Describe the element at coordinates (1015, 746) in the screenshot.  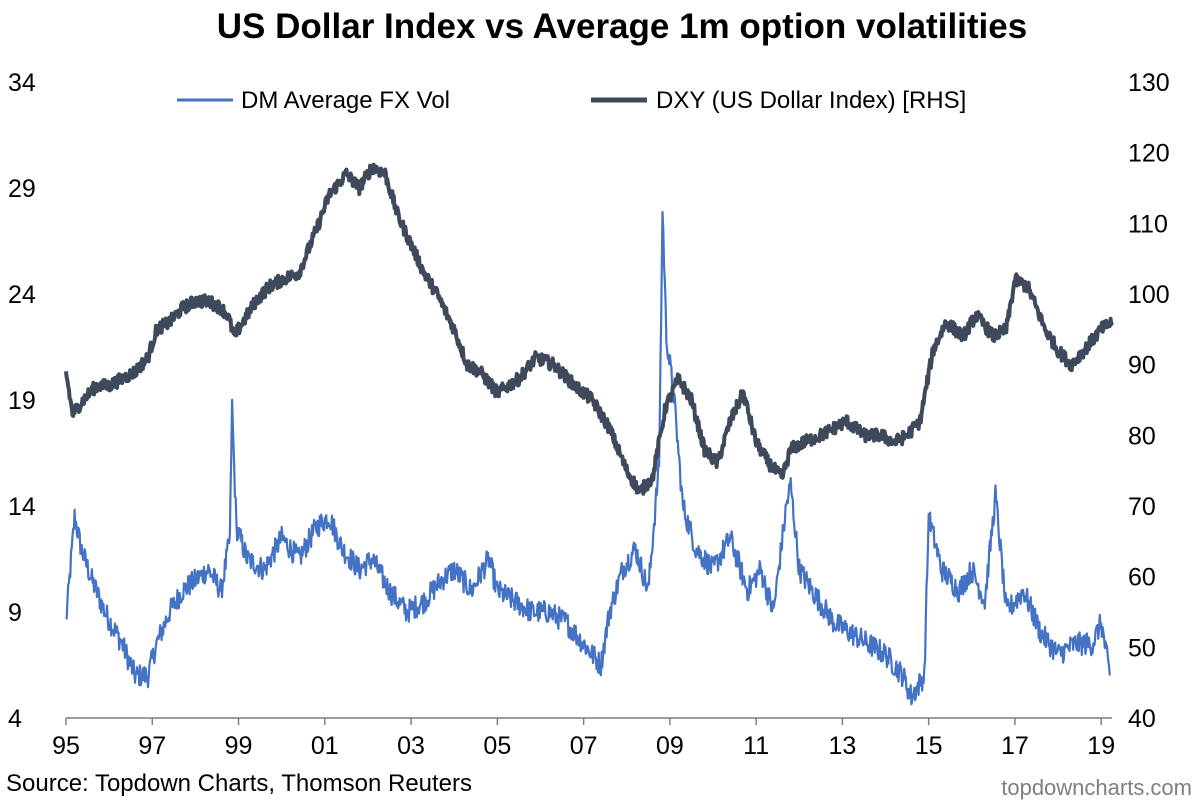
I see `x-tick-label: 17` at that location.